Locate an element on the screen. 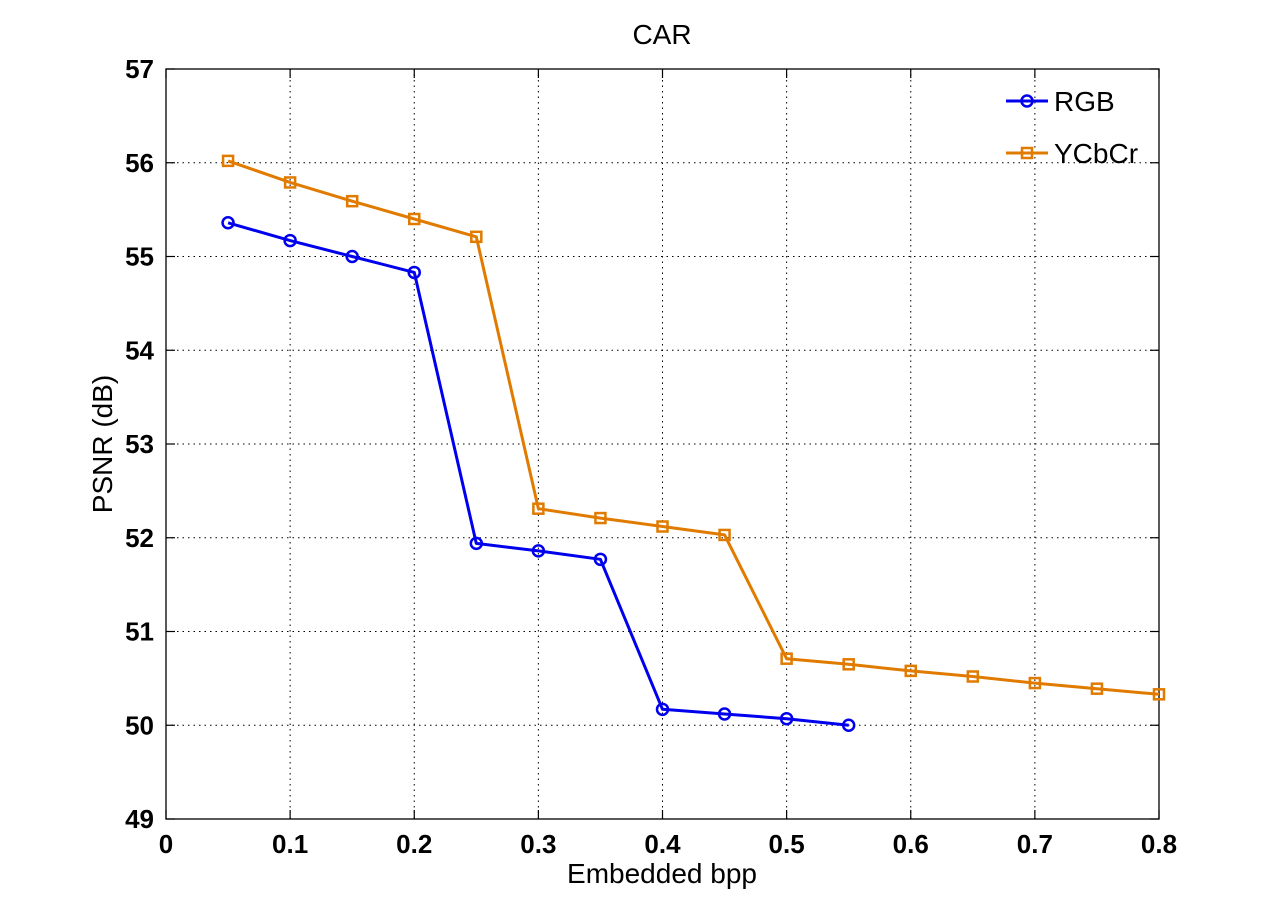  legend-entry-rgb: RGB is located at coordinates (1060, 101).